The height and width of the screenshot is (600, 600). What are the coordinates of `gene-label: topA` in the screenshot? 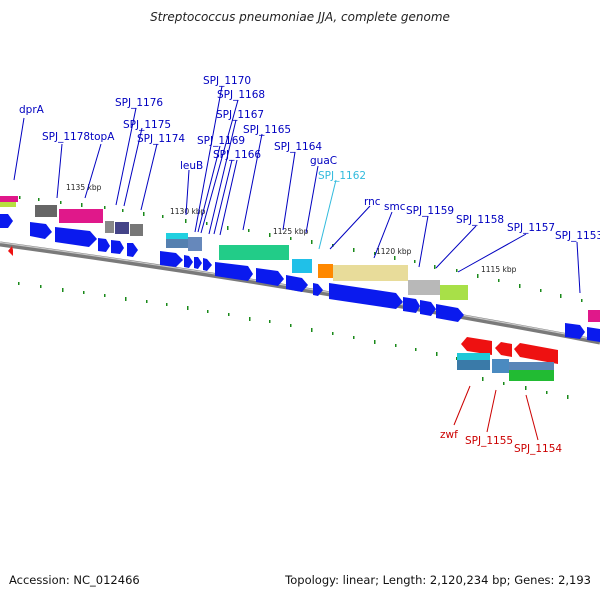 It's located at (102, 137).